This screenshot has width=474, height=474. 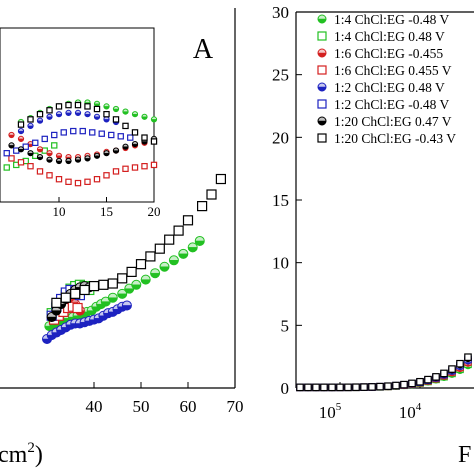 I want to click on legend-label: 1:4 ChCl:EG -0.48 V, so click(x=392, y=19).